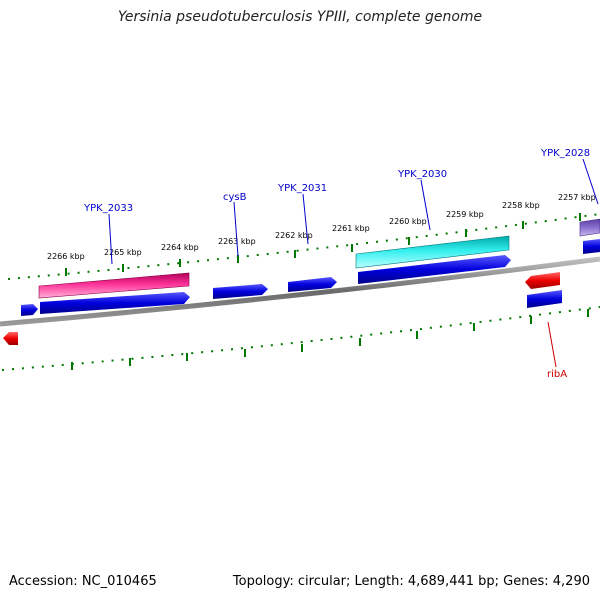  What do you see at coordinates (66, 256) in the screenshot?
I see `tick-label: 2266 kbp` at bounding box center [66, 256].